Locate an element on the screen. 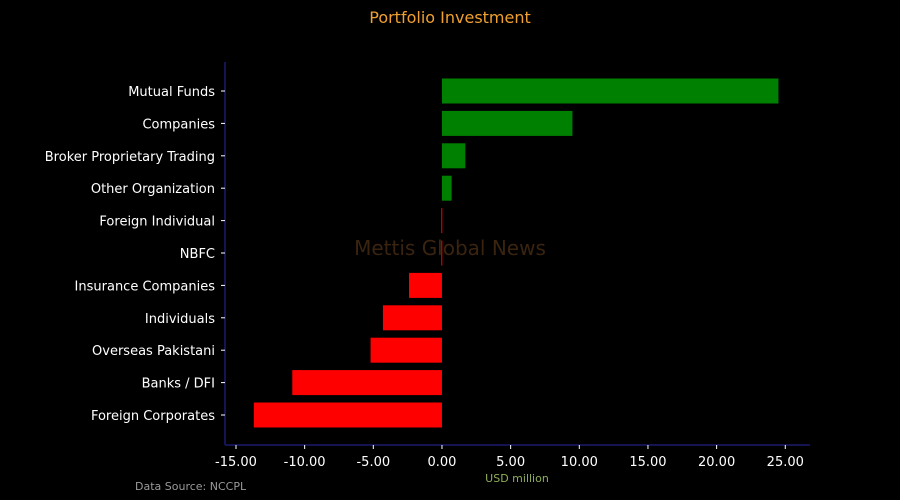 Image resolution: width=900 pixels, height=500 pixels. bar-foreign-corporates is located at coordinates (347, 415).